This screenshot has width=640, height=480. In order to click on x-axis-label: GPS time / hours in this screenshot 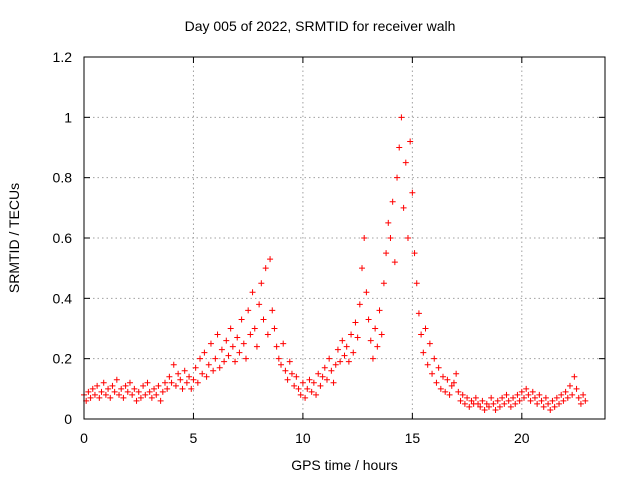, I will do `click(344, 465)`.